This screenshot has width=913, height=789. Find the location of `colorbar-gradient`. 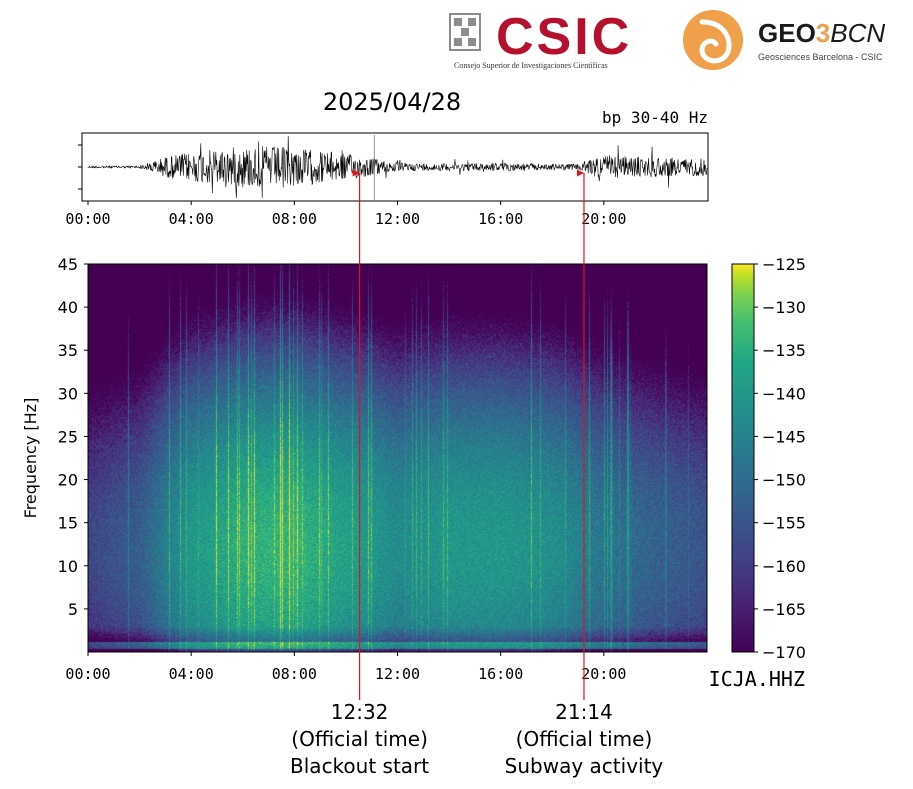

colorbar-gradient is located at coordinates (743, 458).